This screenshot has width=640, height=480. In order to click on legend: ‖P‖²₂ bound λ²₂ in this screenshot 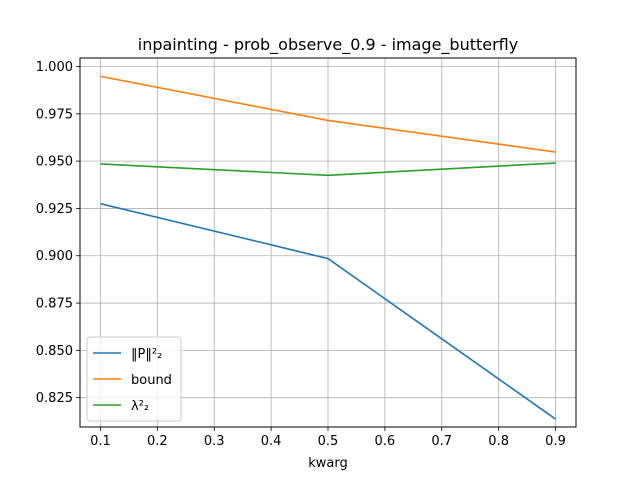, I will do `click(134, 379)`.